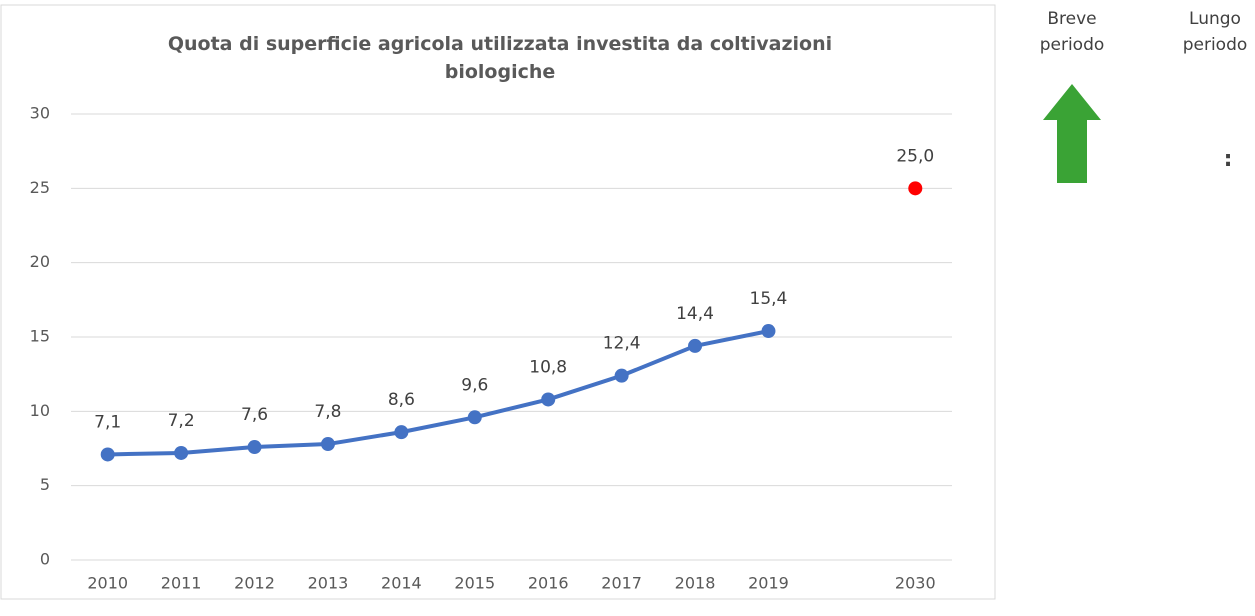 The height and width of the screenshot is (616, 1255). What do you see at coordinates (548, 583) in the screenshot?
I see `x-tick-label: 2016` at bounding box center [548, 583].